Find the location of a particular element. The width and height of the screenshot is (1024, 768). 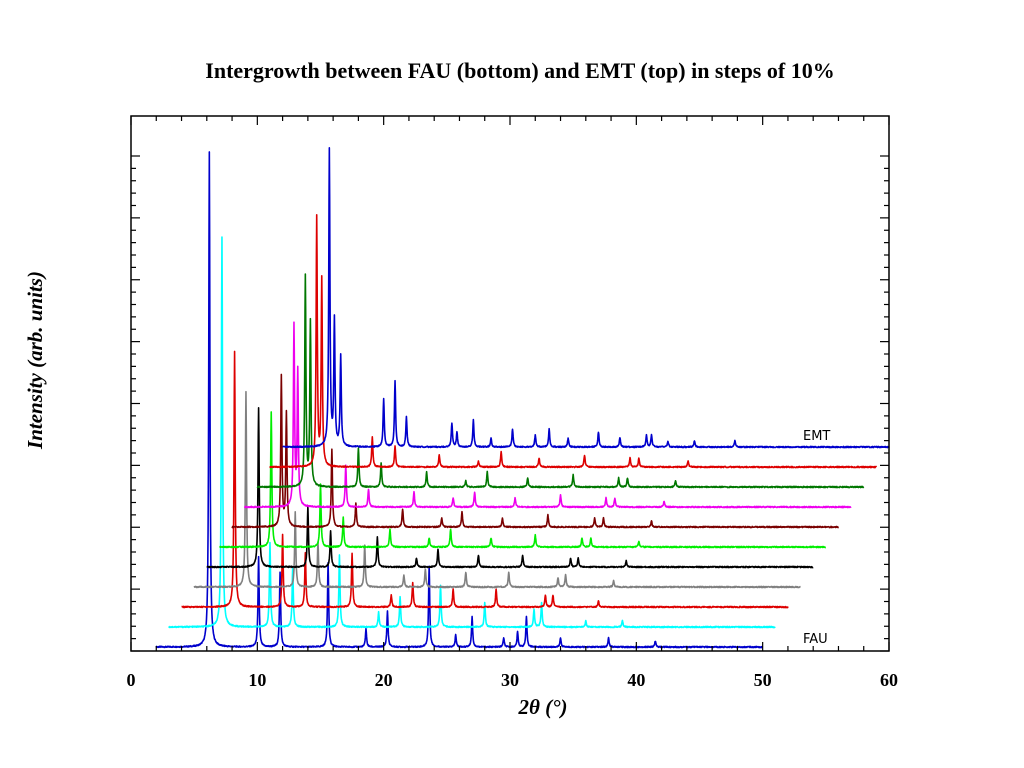

x-tick-label: 50 is located at coordinates (763, 680).